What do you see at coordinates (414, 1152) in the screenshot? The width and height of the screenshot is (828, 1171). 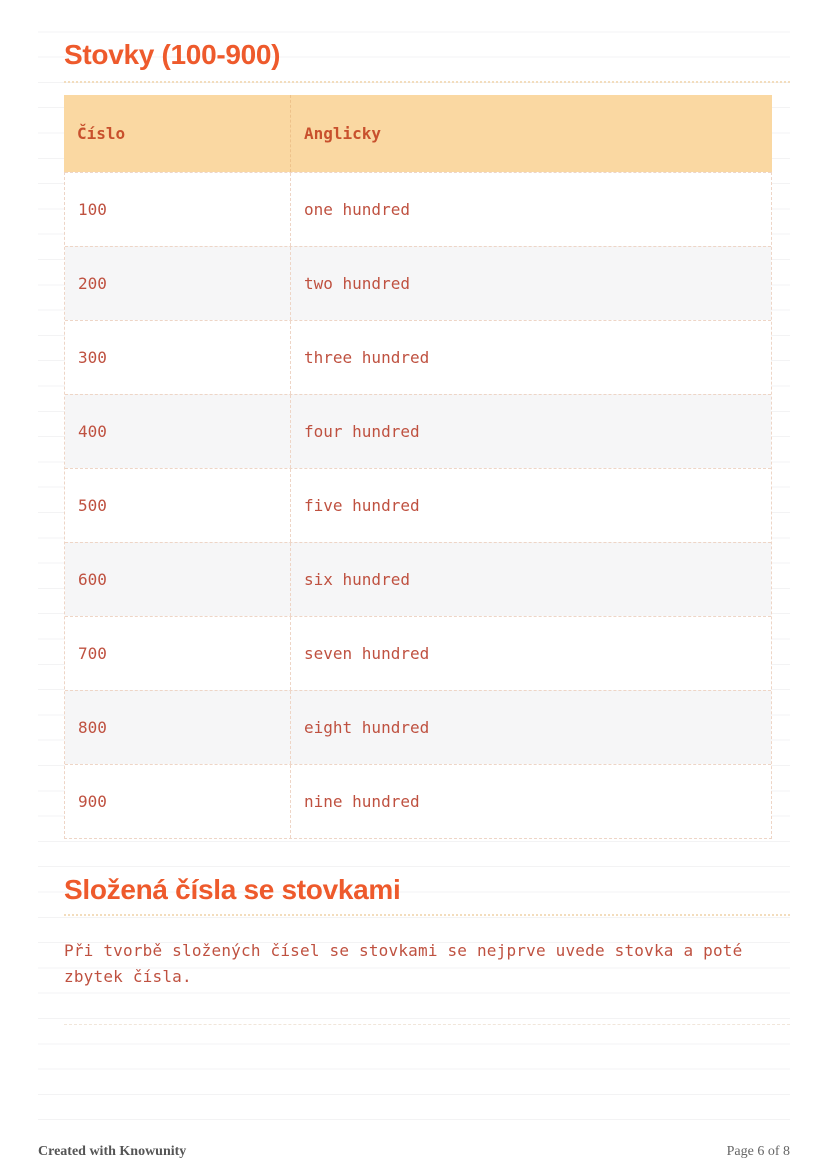 I see `page-footer: Created with Knowunity Page 6 of 8` at bounding box center [414, 1152].